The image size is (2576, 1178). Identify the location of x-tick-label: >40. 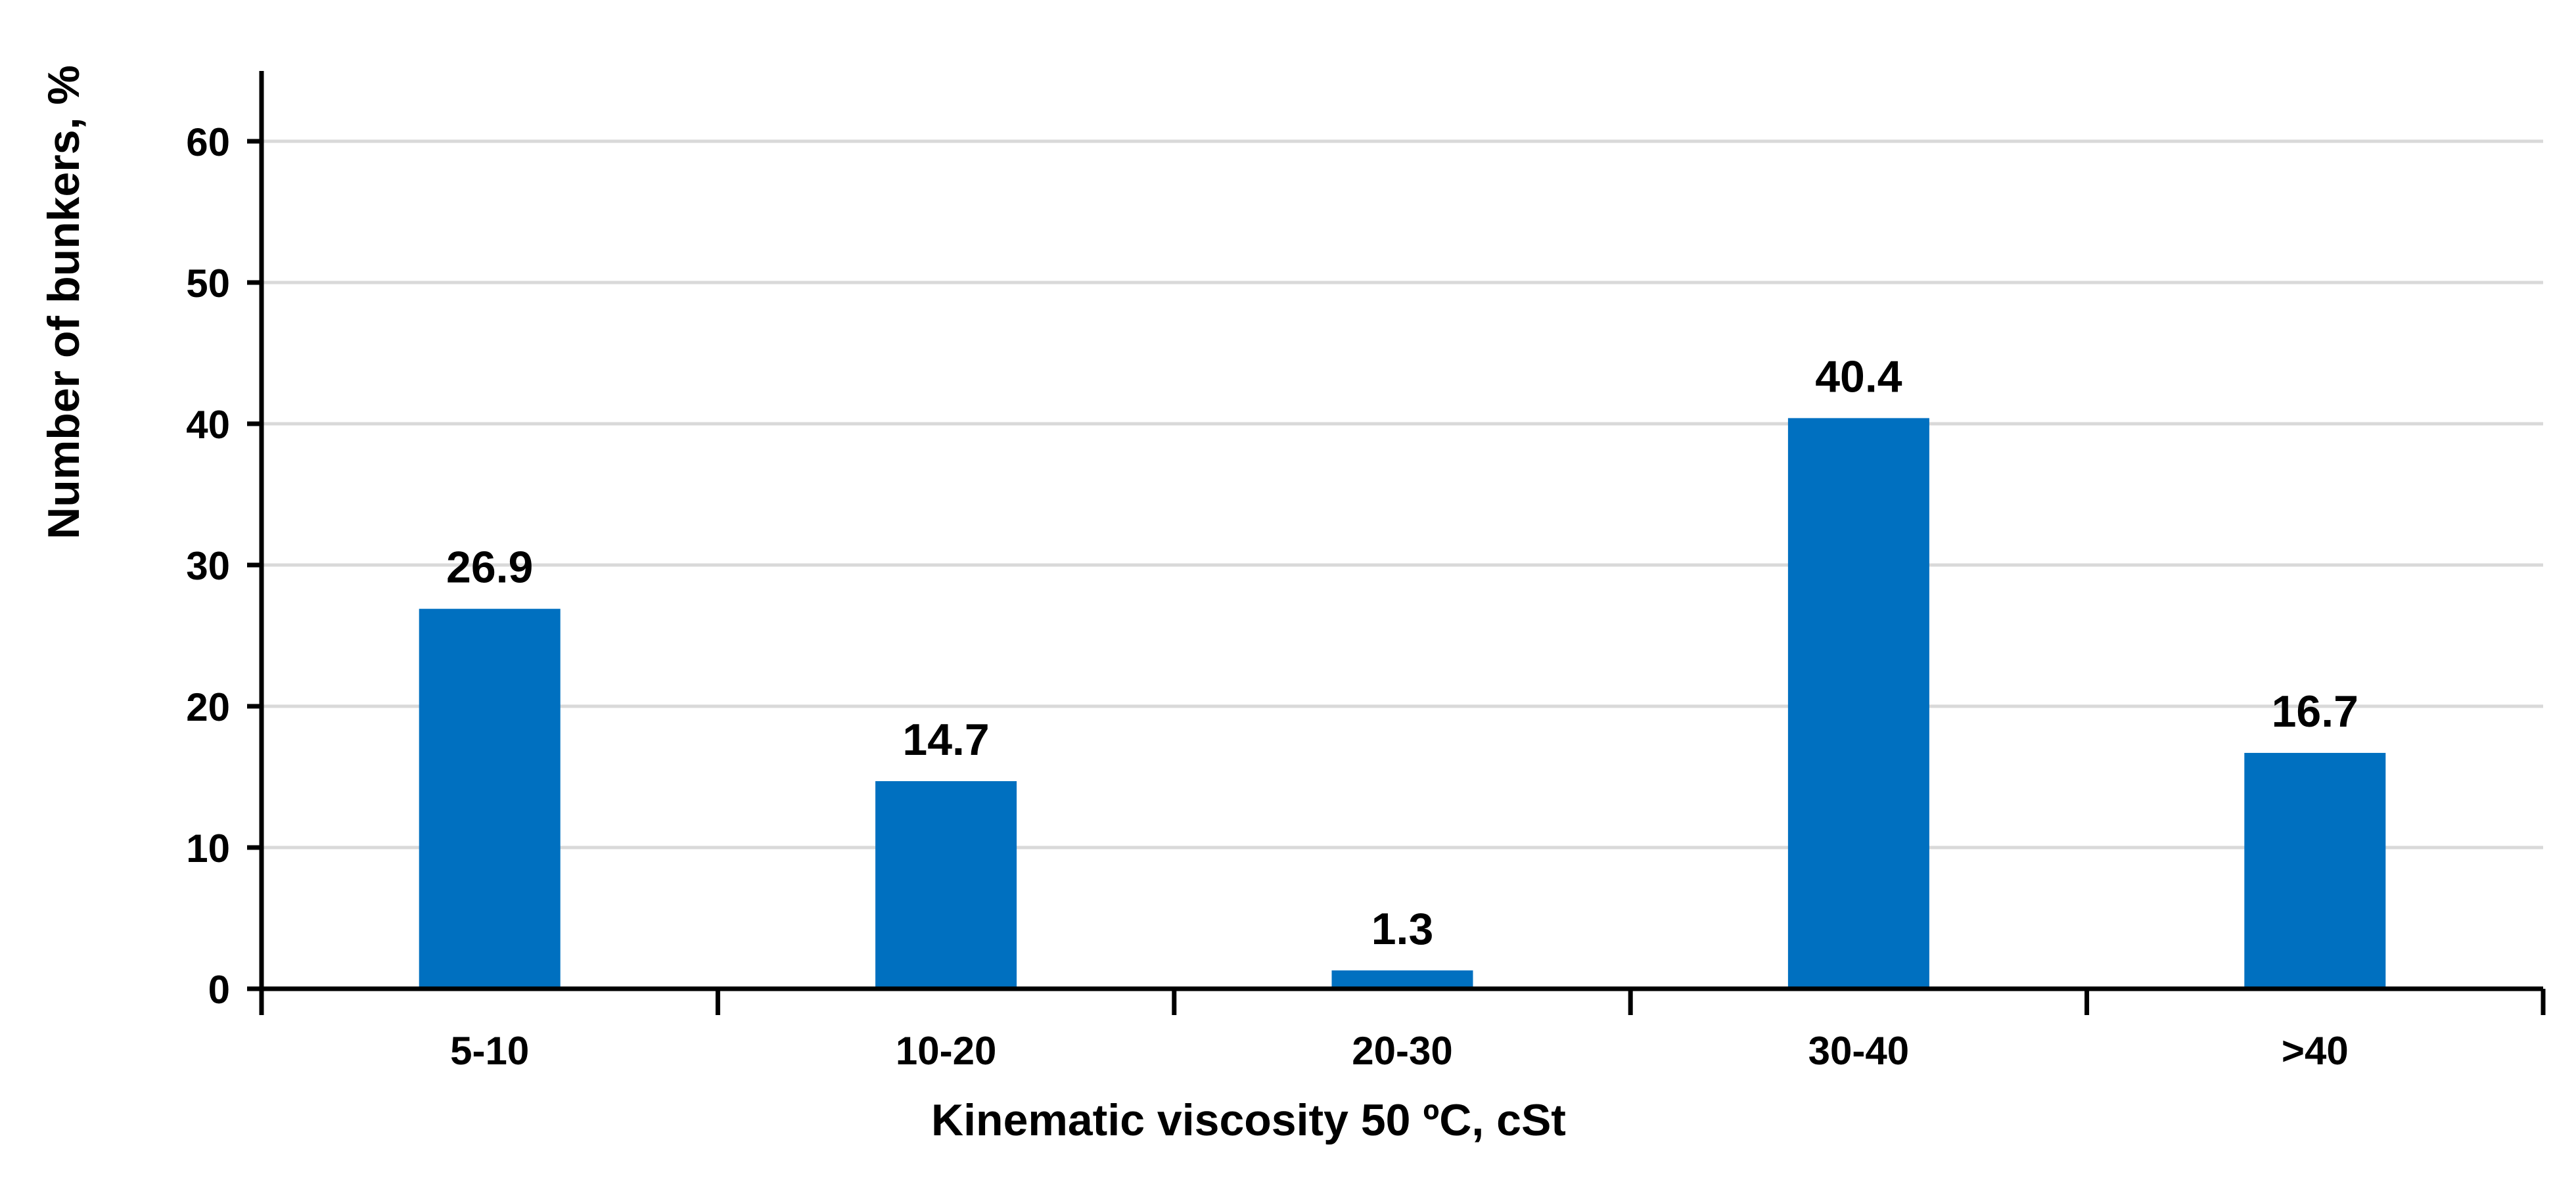
(2315, 1051).